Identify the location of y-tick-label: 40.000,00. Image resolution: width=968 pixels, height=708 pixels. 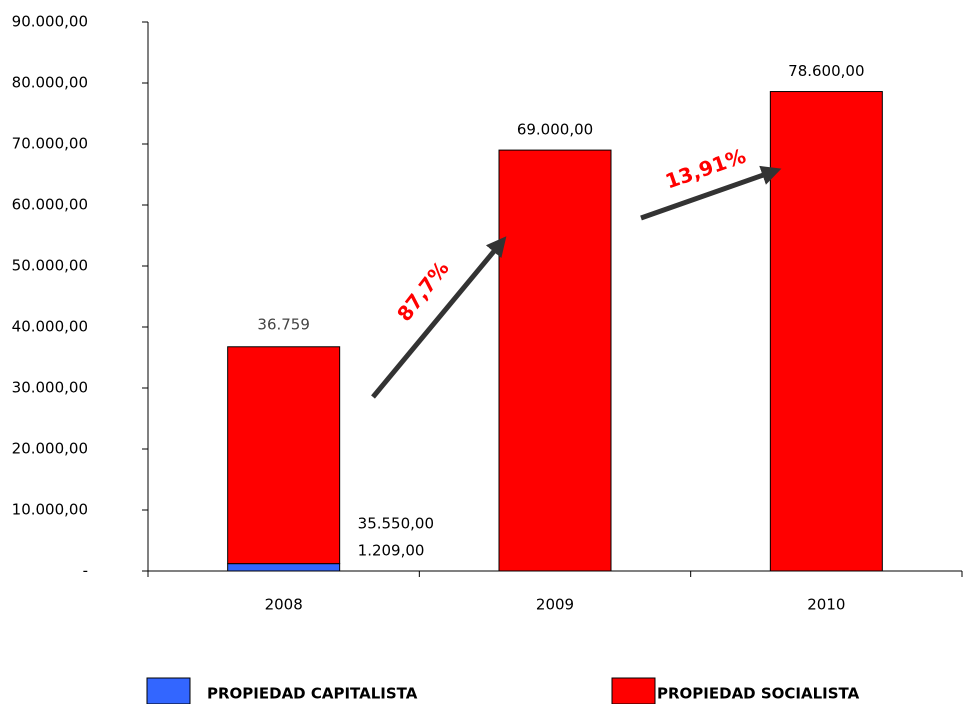
(50, 327).